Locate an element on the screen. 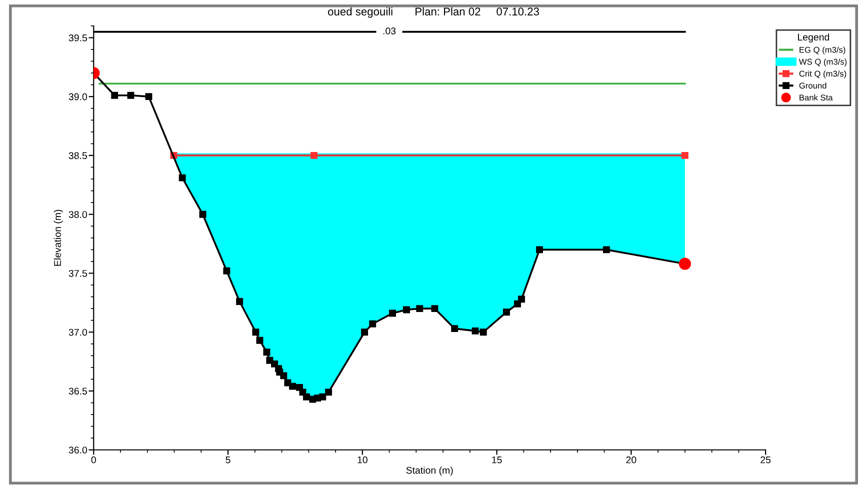 Image resolution: width=867 pixels, height=489 pixels. x-tick-label: 15 is located at coordinates (497, 460).